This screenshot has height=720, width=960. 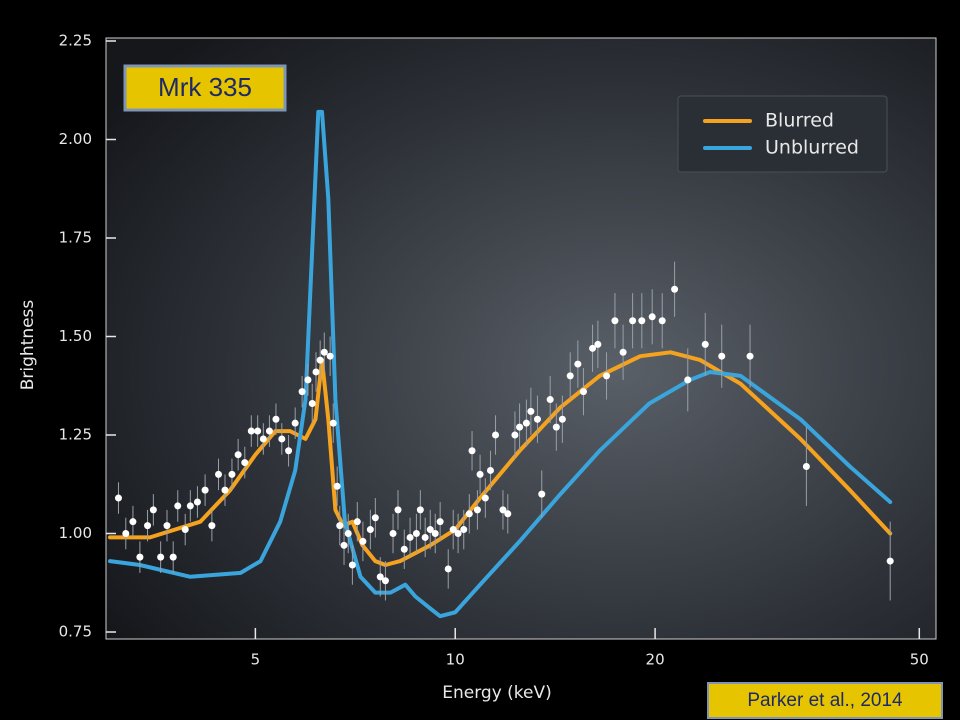 What do you see at coordinates (256, 660) in the screenshot?
I see `x-tick-label: 5` at bounding box center [256, 660].